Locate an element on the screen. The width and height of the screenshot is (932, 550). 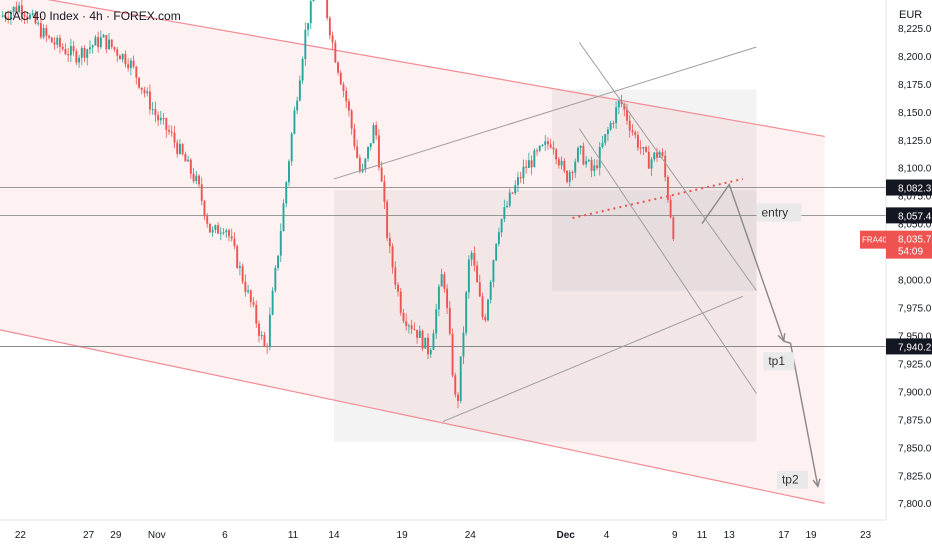
bull-channel-lower-line is located at coordinates (593, 359).